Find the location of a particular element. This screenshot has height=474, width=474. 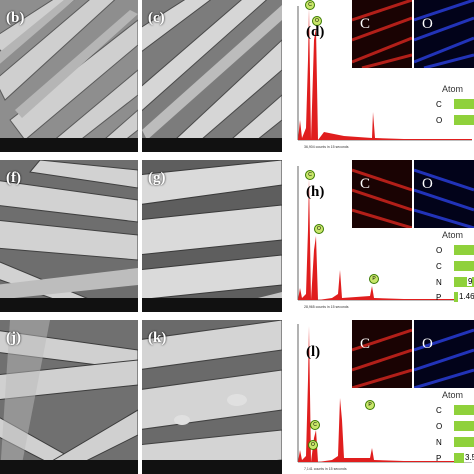

sem-image-c: (c) is located at coordinates (212, 76).